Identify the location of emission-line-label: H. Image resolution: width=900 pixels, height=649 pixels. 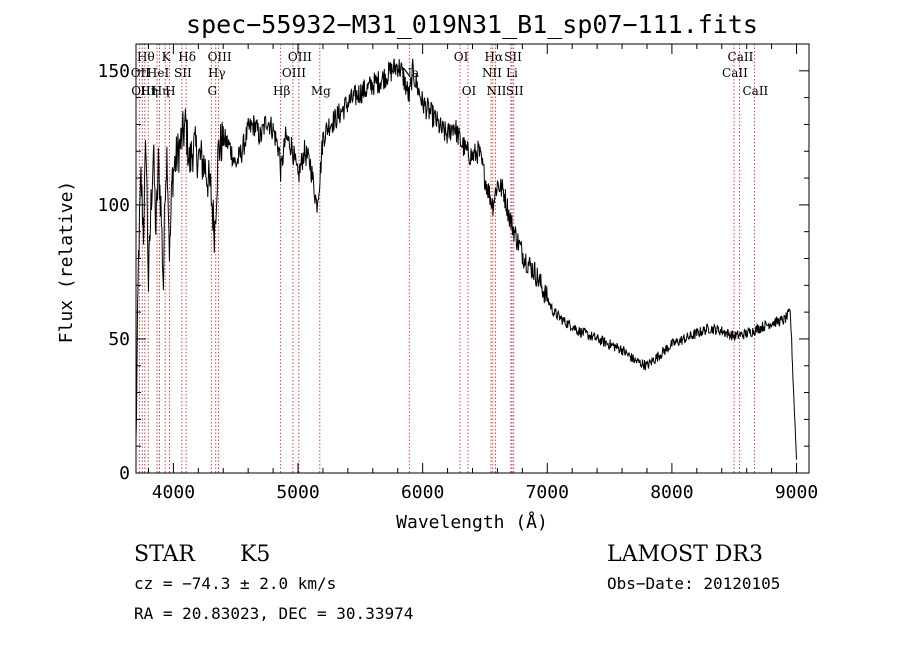
(170, 91).